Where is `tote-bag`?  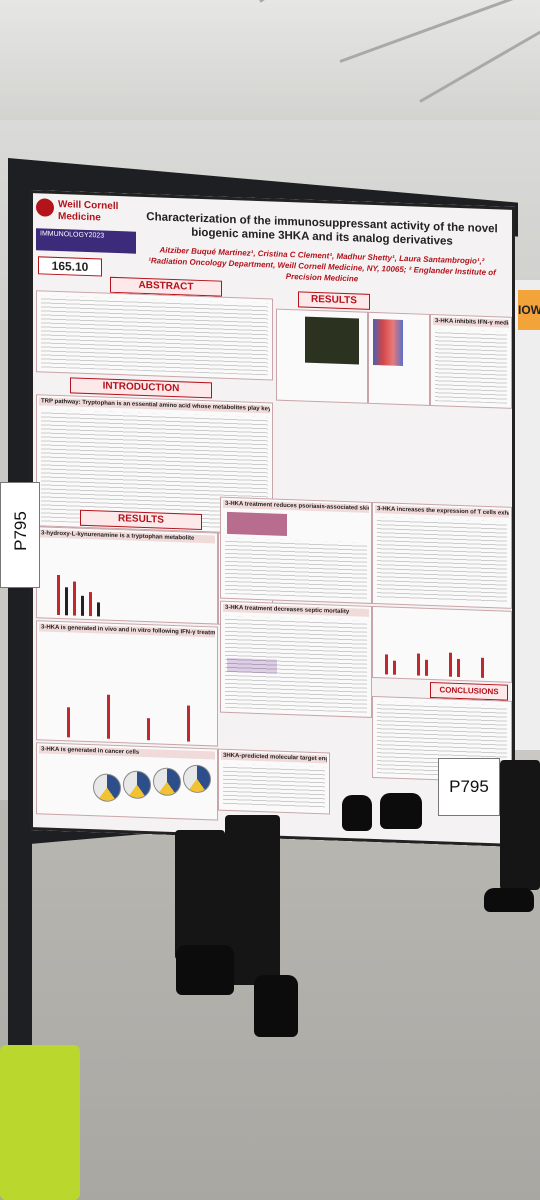
tote-bag is located at coordinates (40, 1122).